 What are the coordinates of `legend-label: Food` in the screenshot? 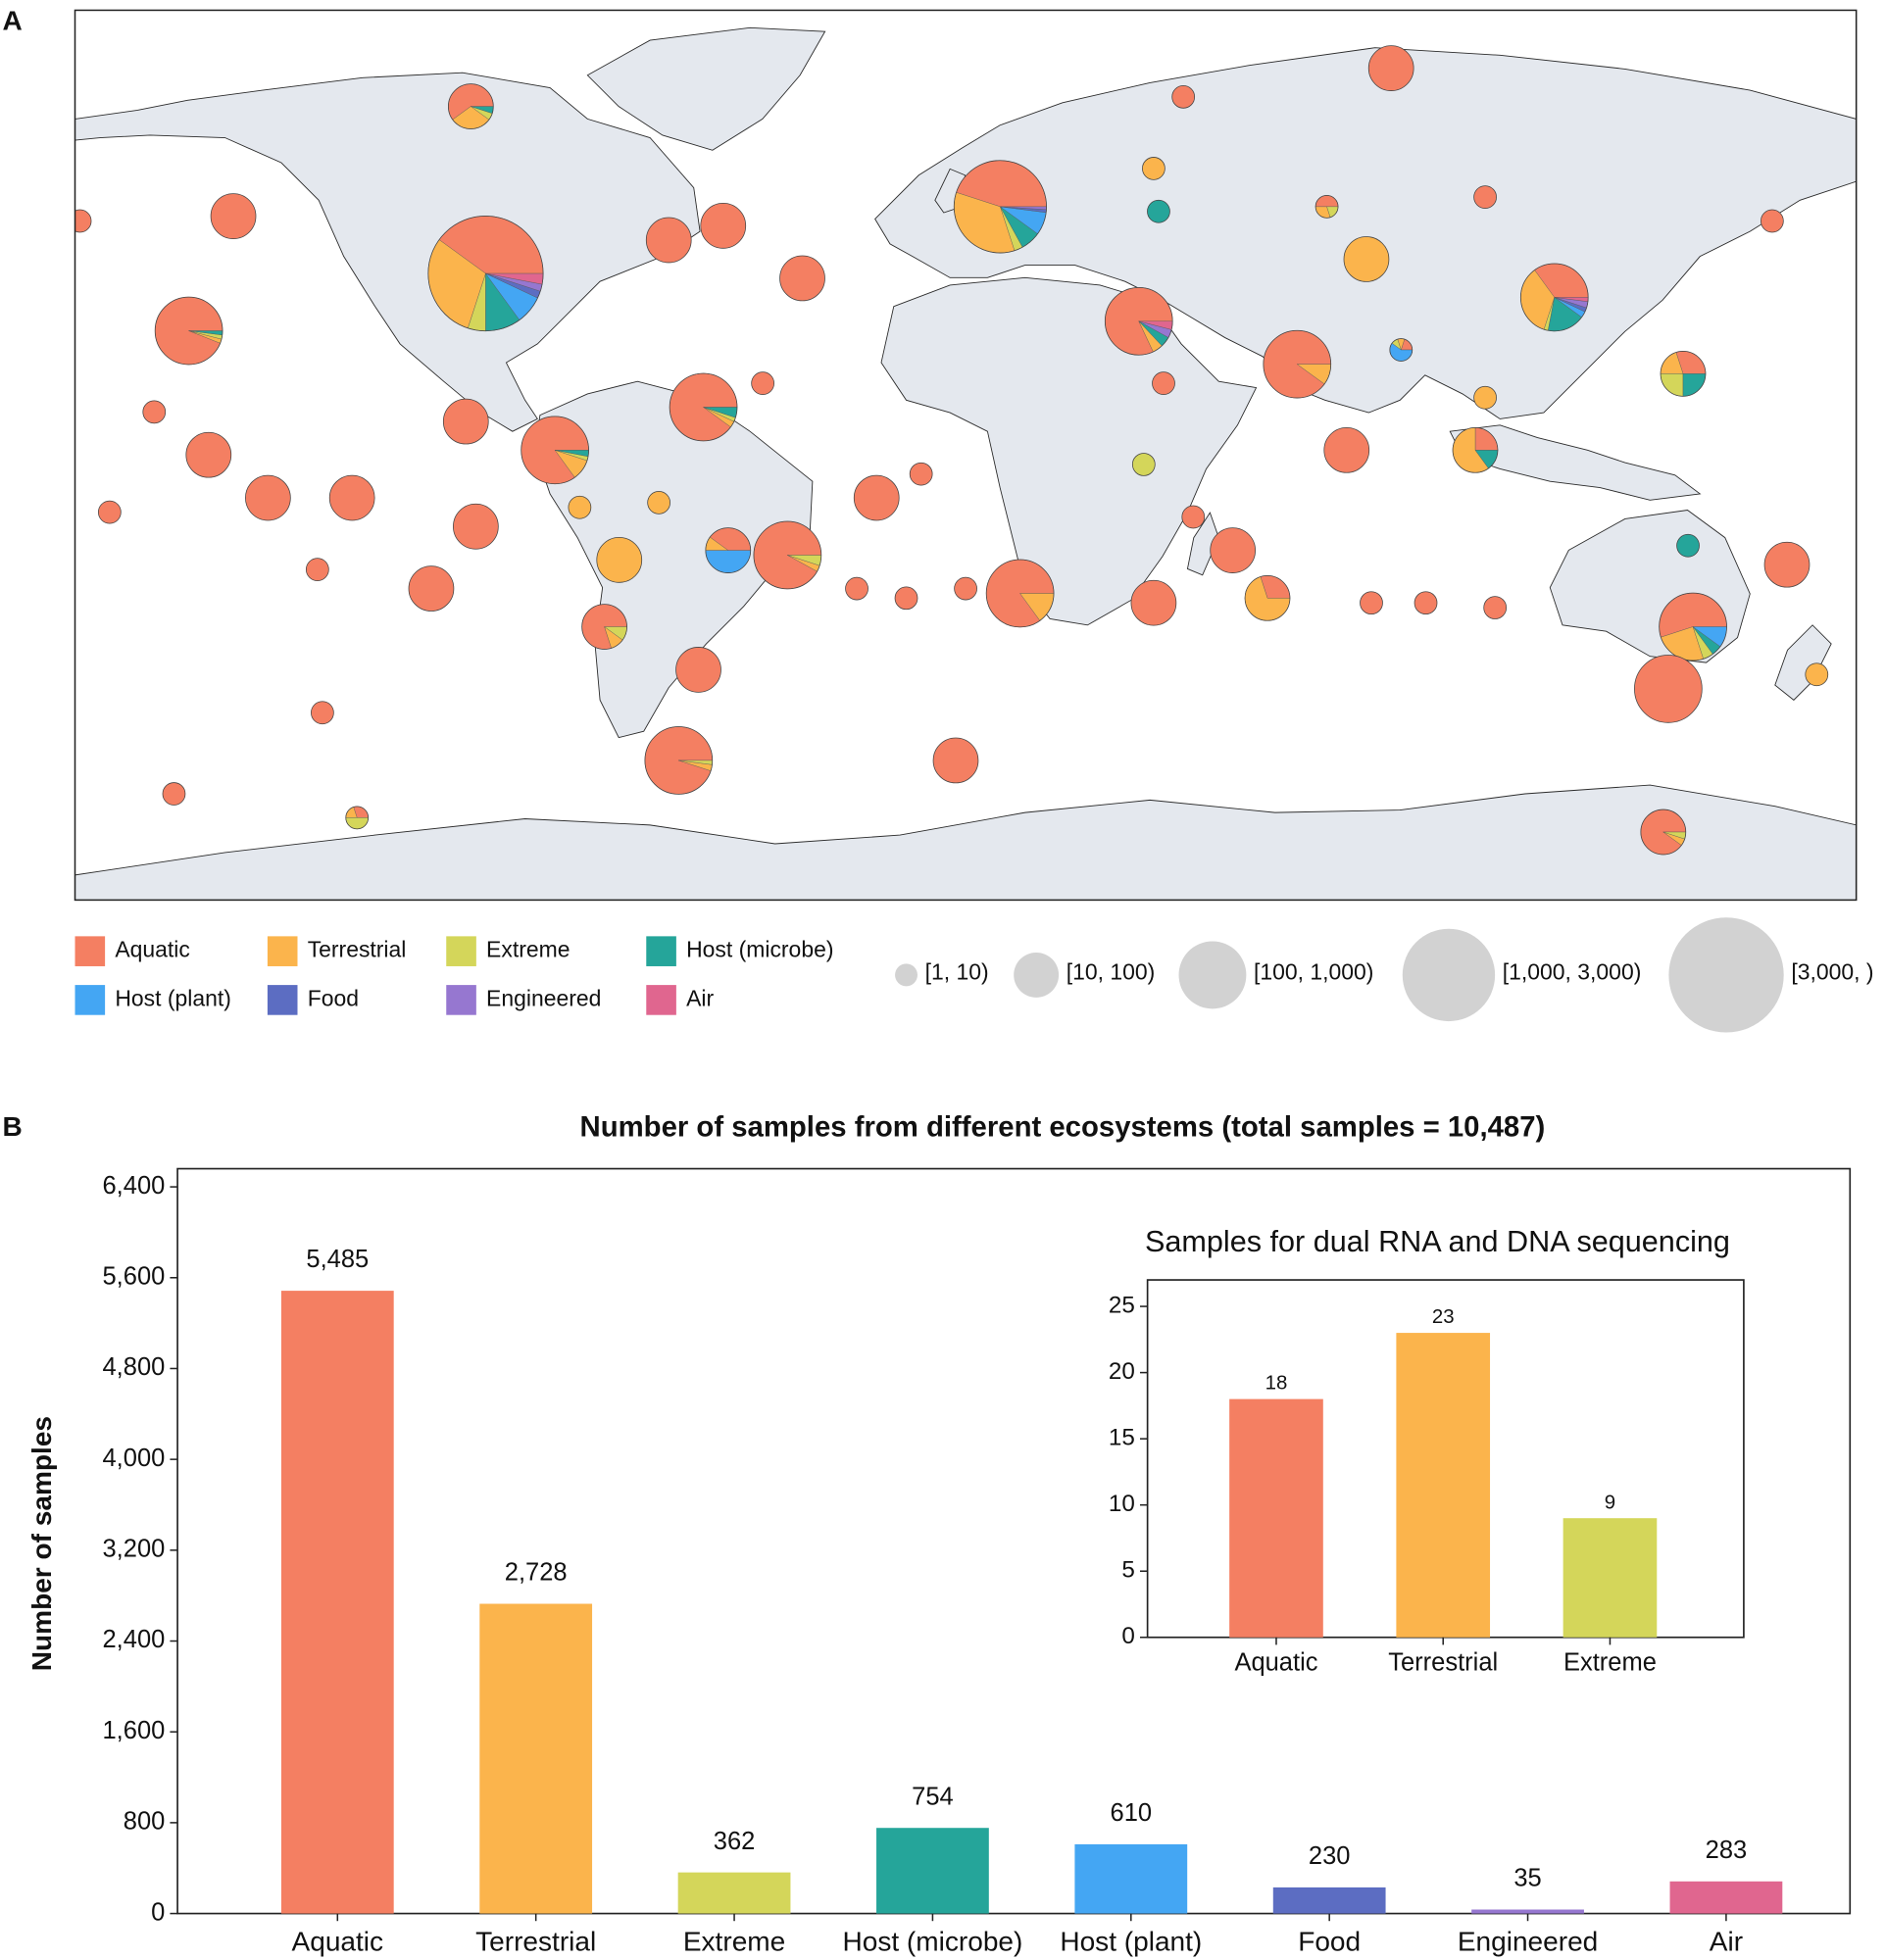 It's located at (333, 997).